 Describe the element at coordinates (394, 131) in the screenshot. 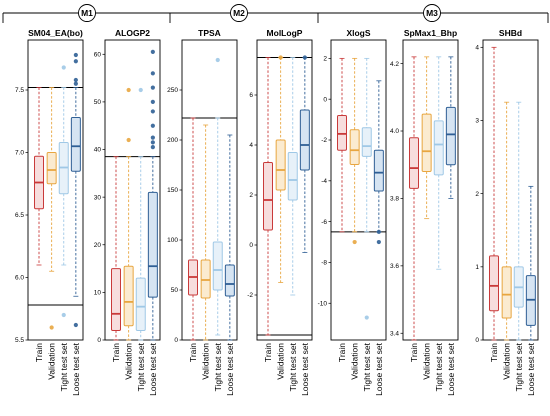

I see `y-tick-label: 4.0` at that location.